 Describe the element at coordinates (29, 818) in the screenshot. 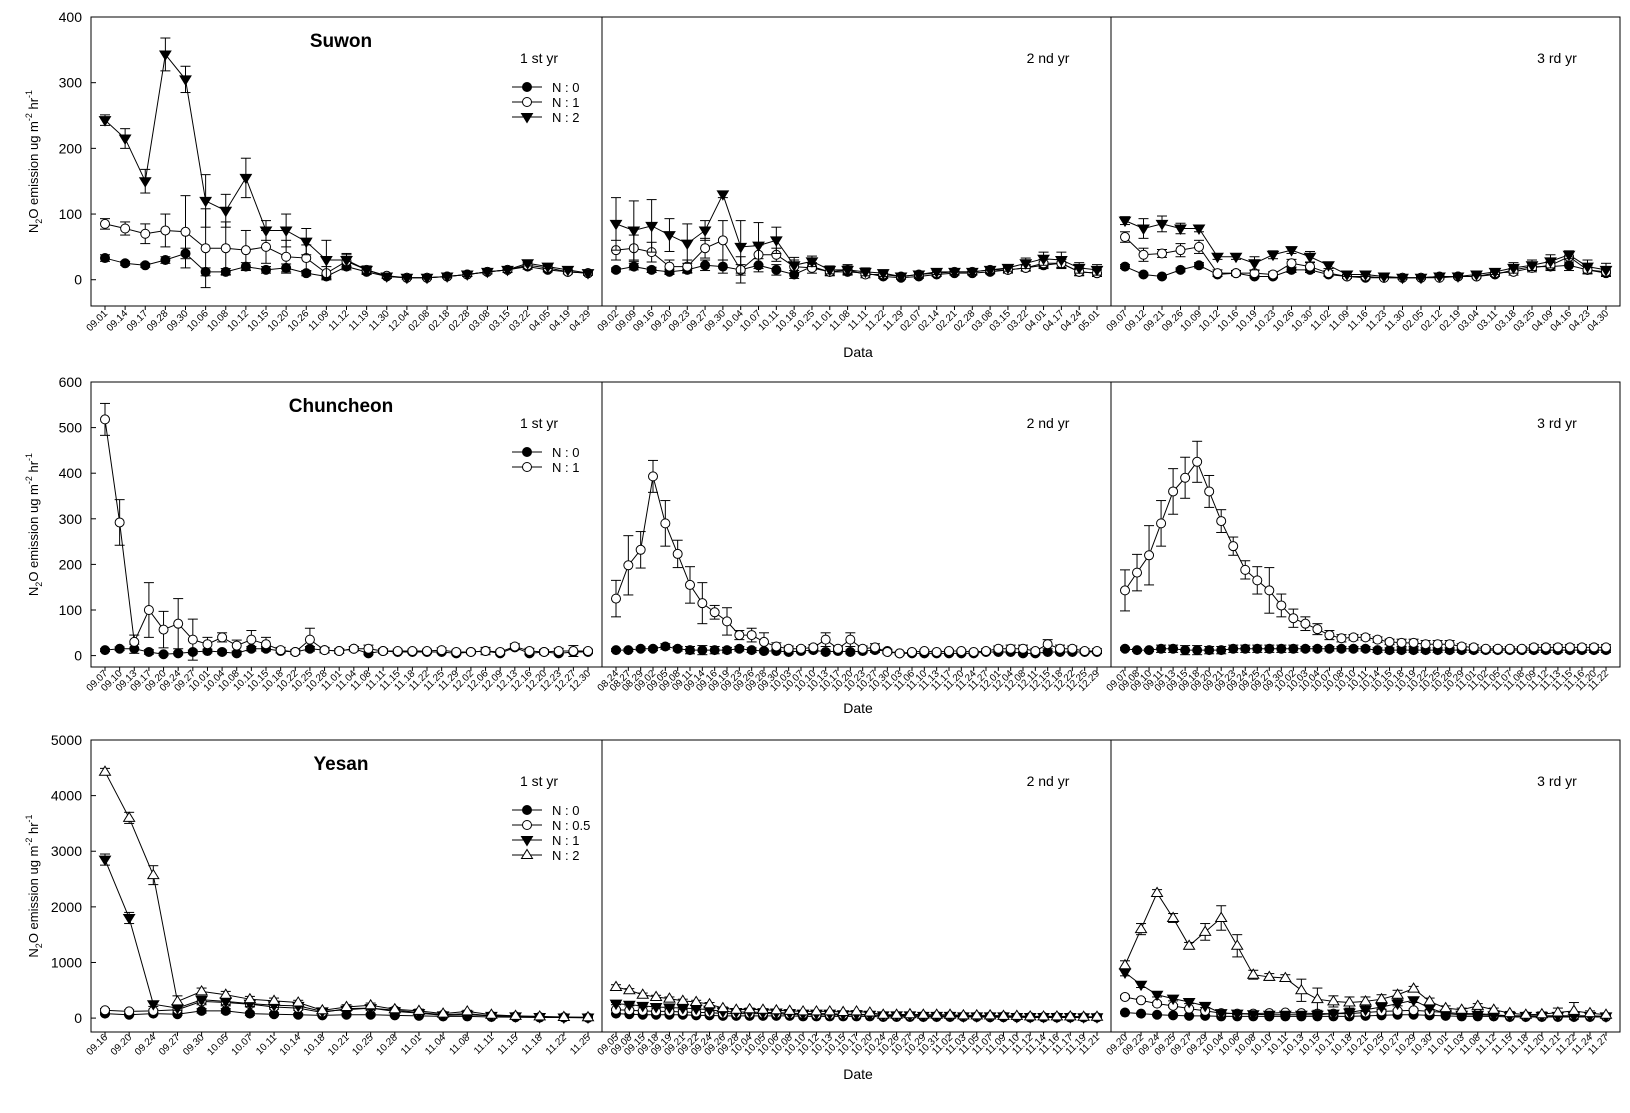

I see `y-axis-label-part: -1` at that location.